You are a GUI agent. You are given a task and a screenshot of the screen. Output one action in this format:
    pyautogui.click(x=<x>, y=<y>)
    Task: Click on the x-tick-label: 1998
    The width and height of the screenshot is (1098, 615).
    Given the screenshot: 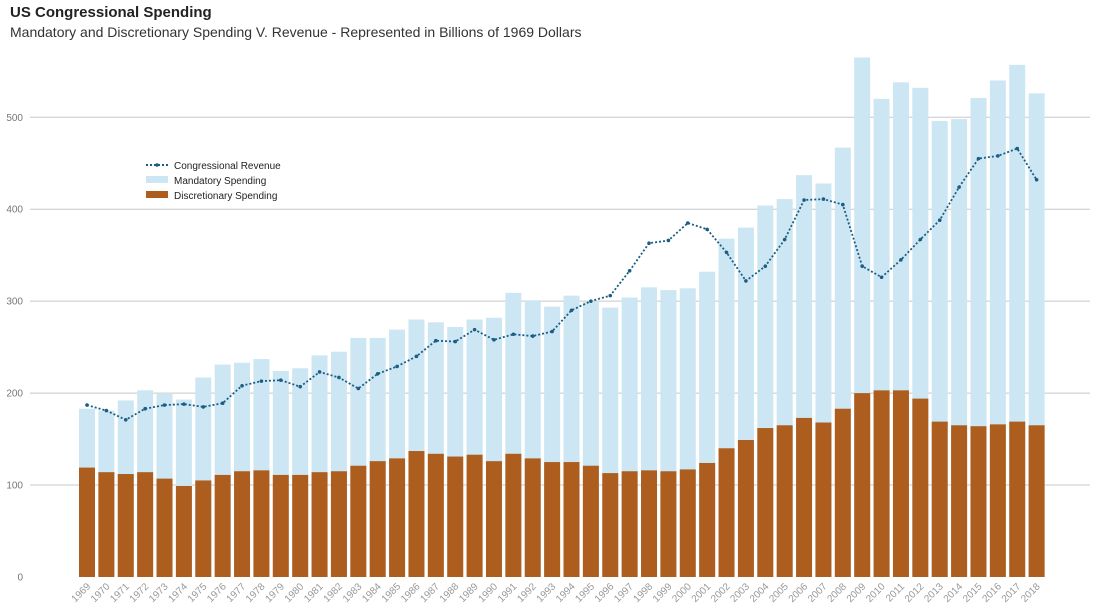 What is the action you would take?
    pyautogui.click(x=644, y=593)
    